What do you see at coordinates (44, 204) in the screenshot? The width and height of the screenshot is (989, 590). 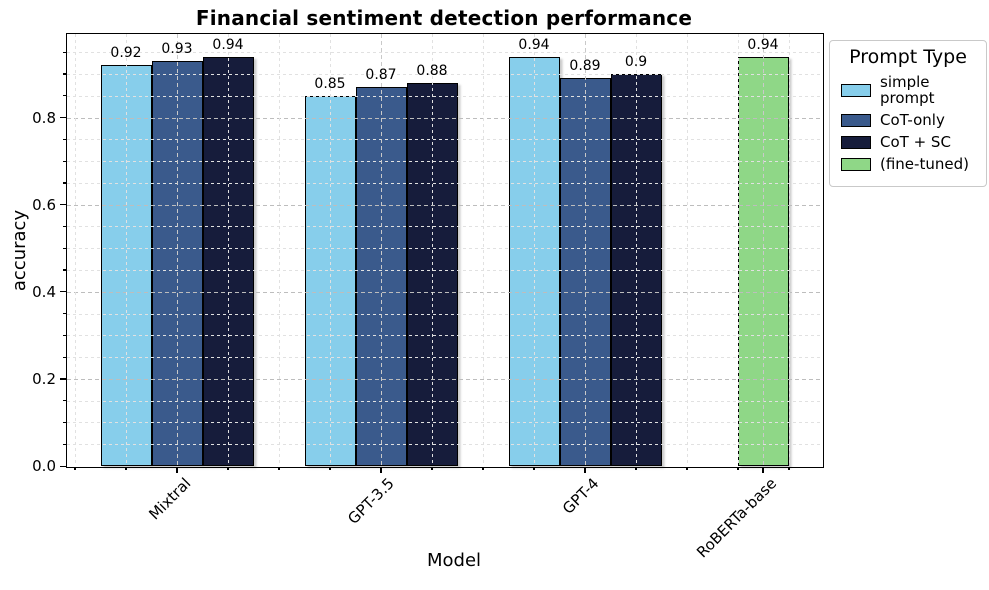 I see `y-tick-label: 0.6` at bounding box center [44, 204].